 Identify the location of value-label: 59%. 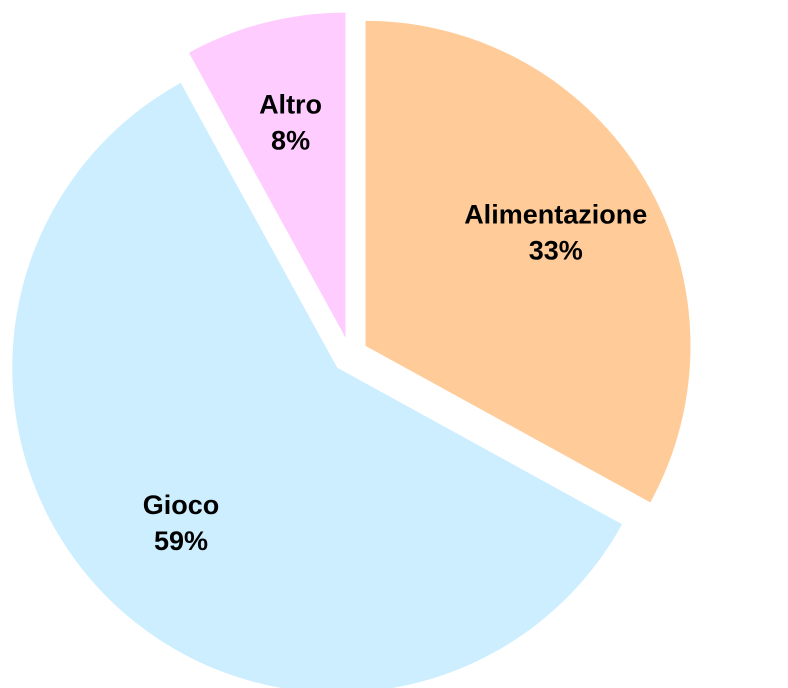
(181, 541).